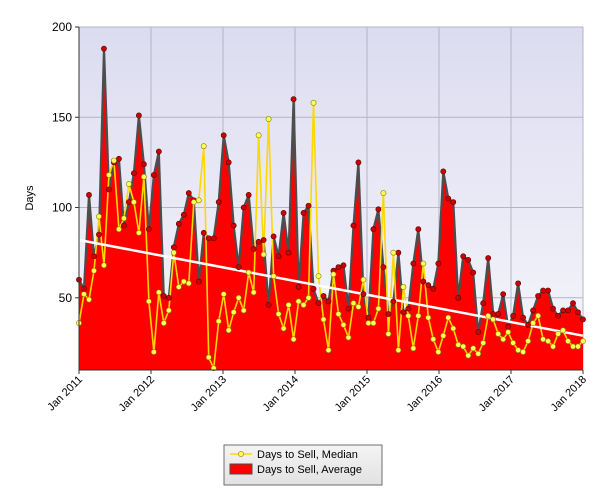 The height and width of the screenshot is (500, 600). Describe the element at coordinates (65, 394) in the screenshot. I see `x-tick-label: Jan 2011` at that location.